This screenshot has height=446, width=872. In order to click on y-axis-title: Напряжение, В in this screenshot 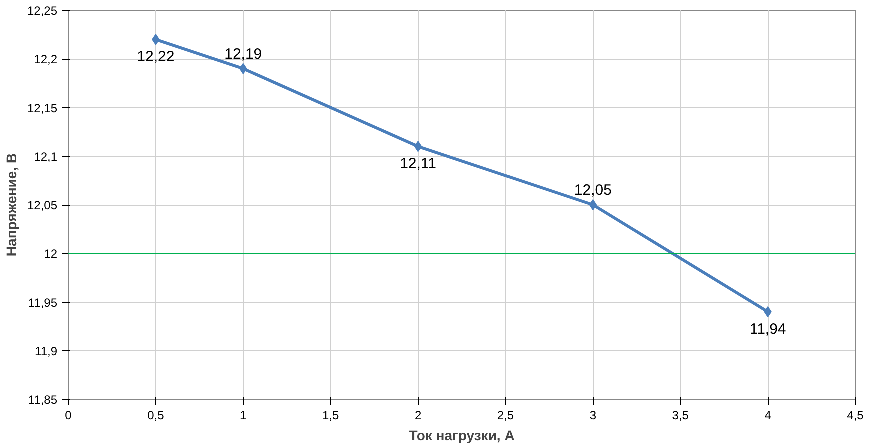, I will do `click(11, 205)`.